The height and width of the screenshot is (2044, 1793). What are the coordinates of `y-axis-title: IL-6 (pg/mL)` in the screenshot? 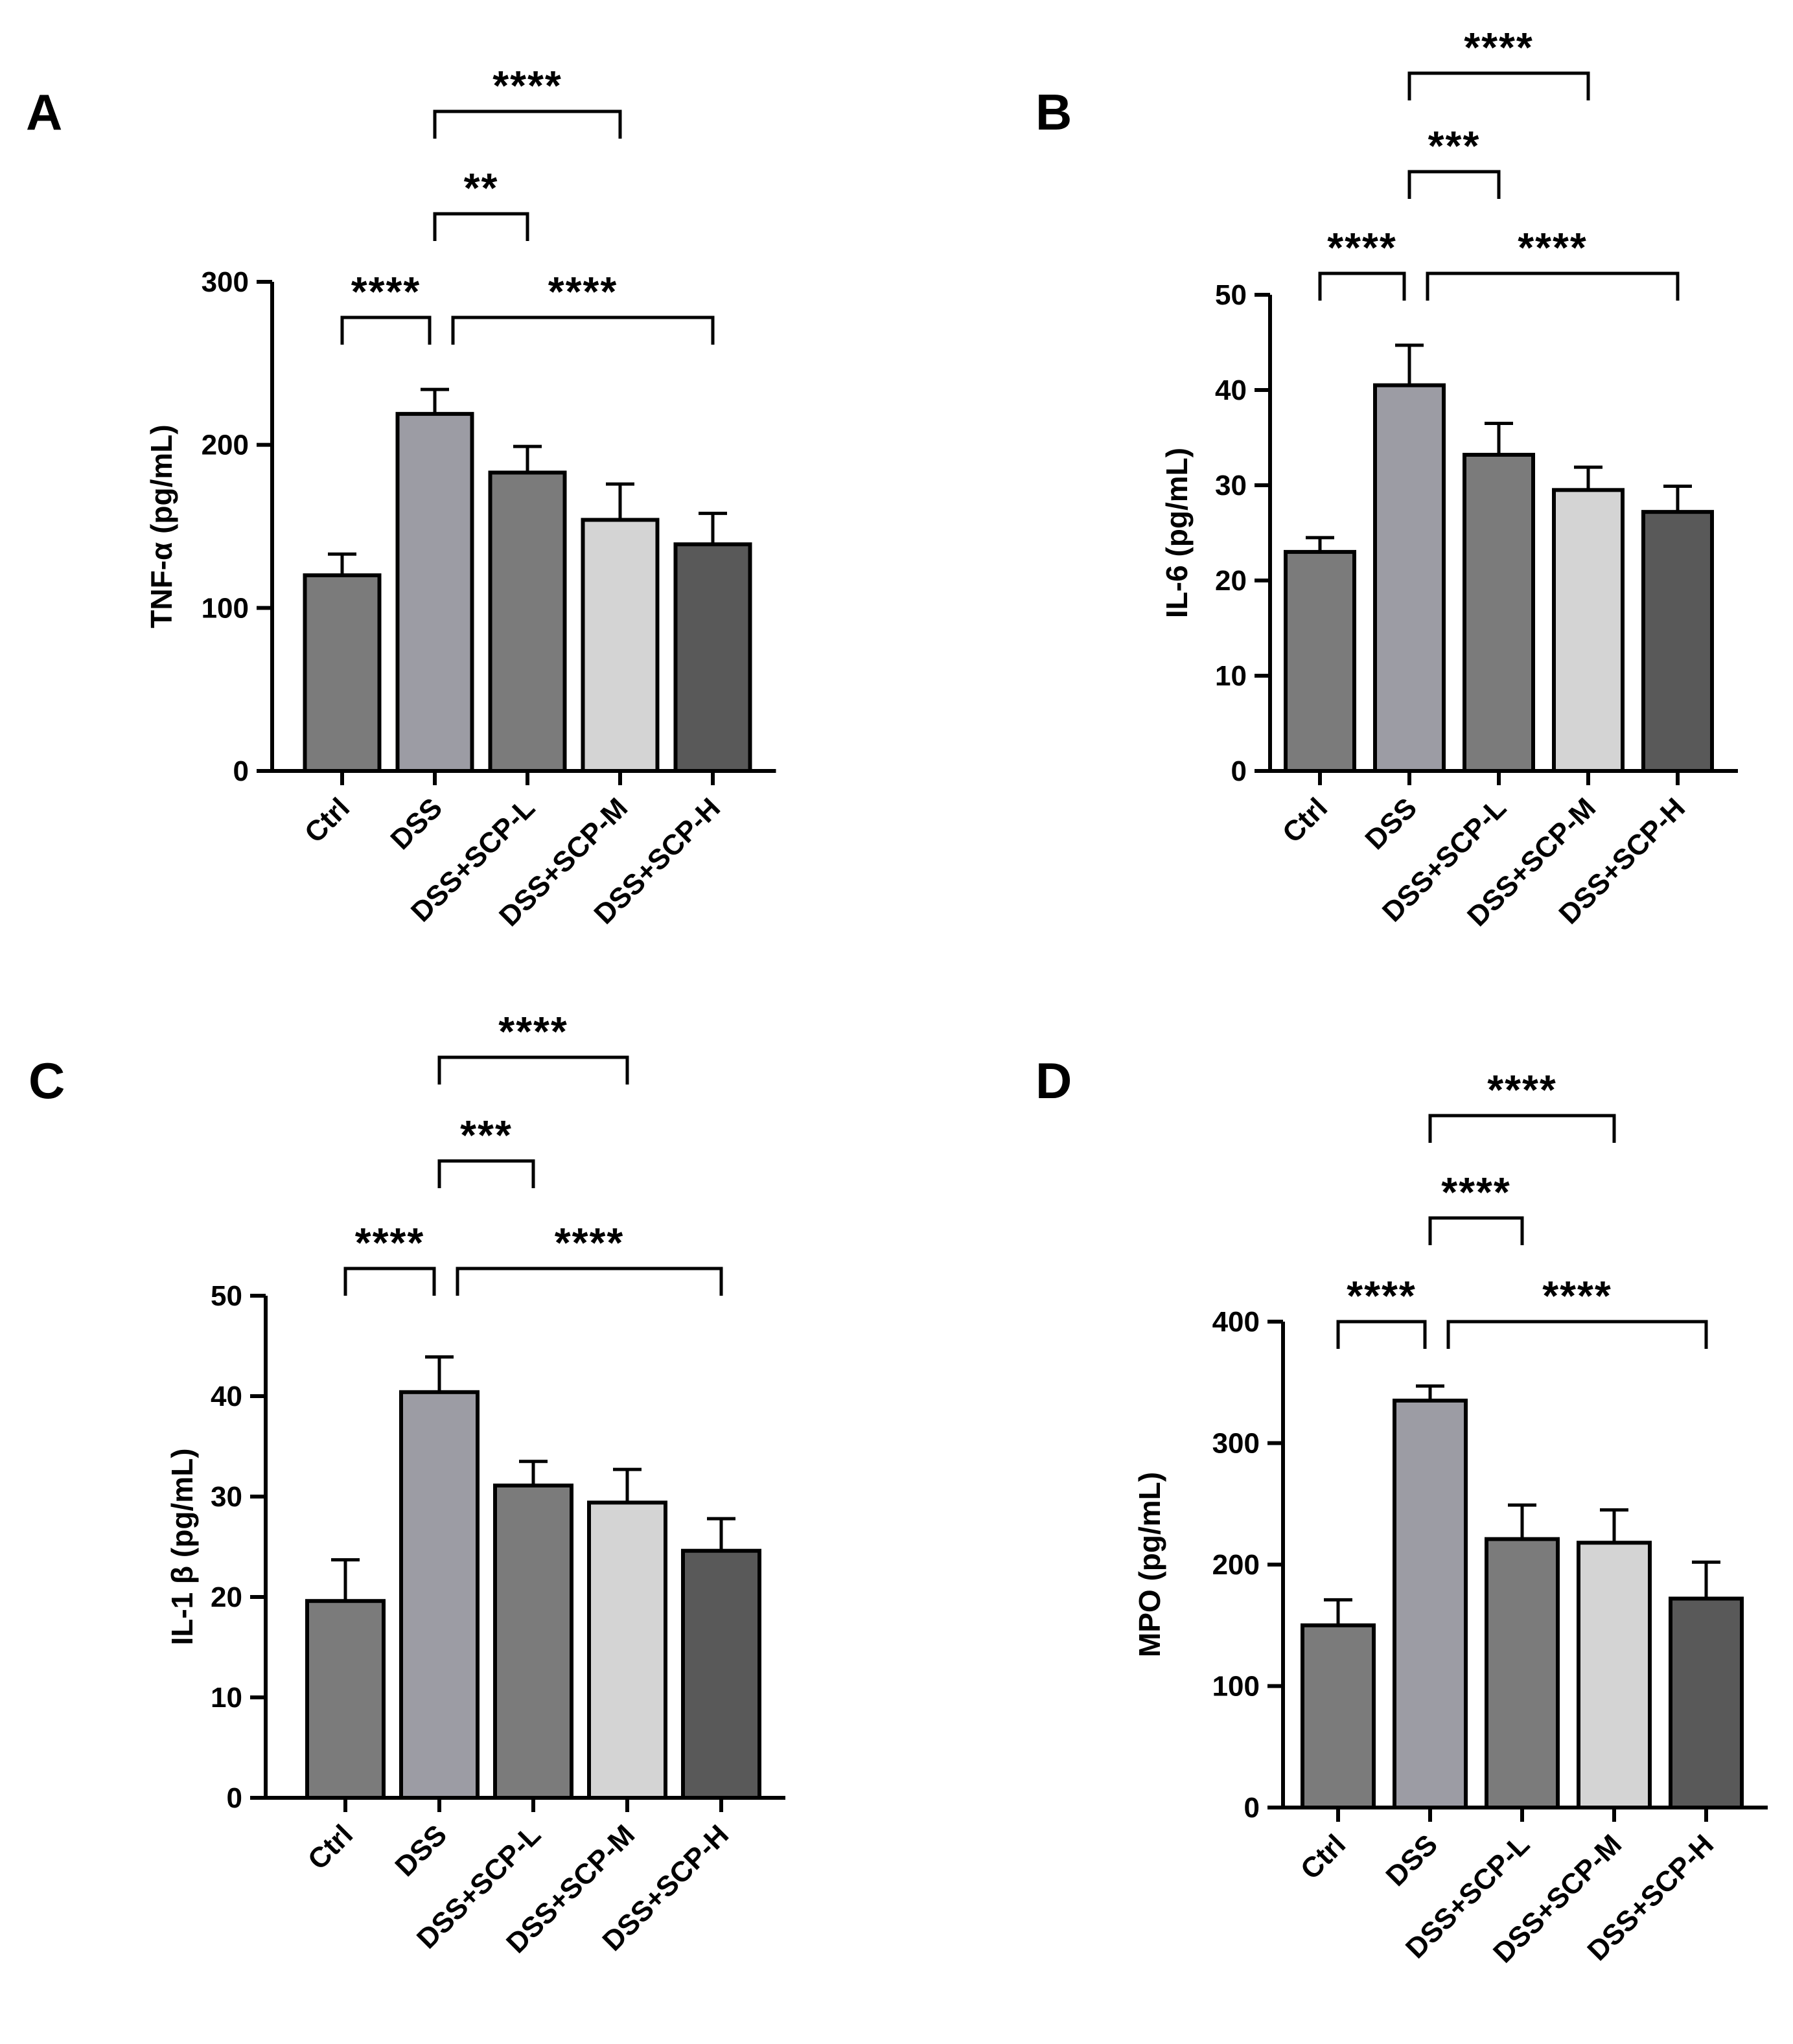 It's located at (1177, 533).